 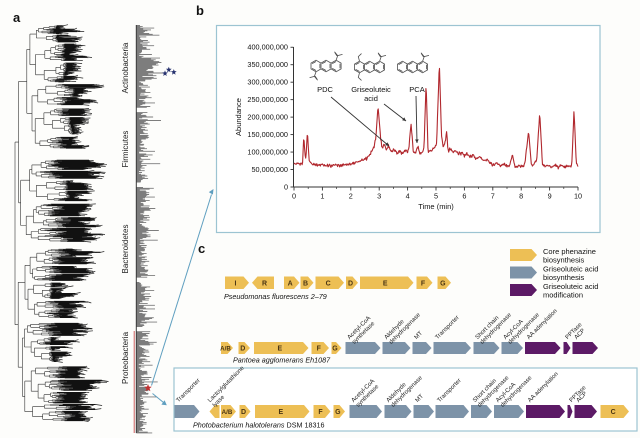 I want to click on svg-text: 8, so click(x=521, y=196).